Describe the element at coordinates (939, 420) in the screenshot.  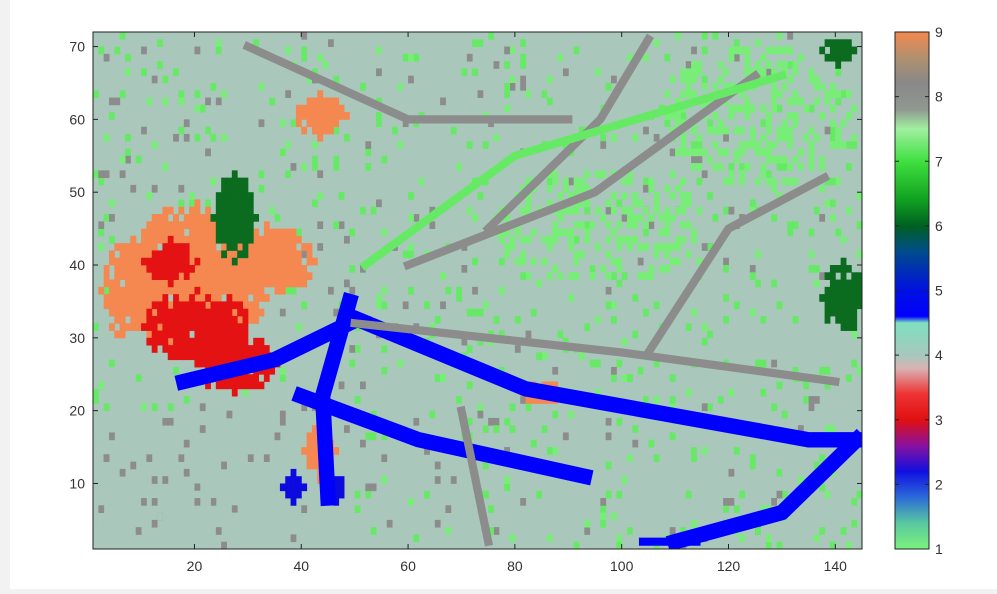
I see `colorbar-tick-label: 3` at that location.